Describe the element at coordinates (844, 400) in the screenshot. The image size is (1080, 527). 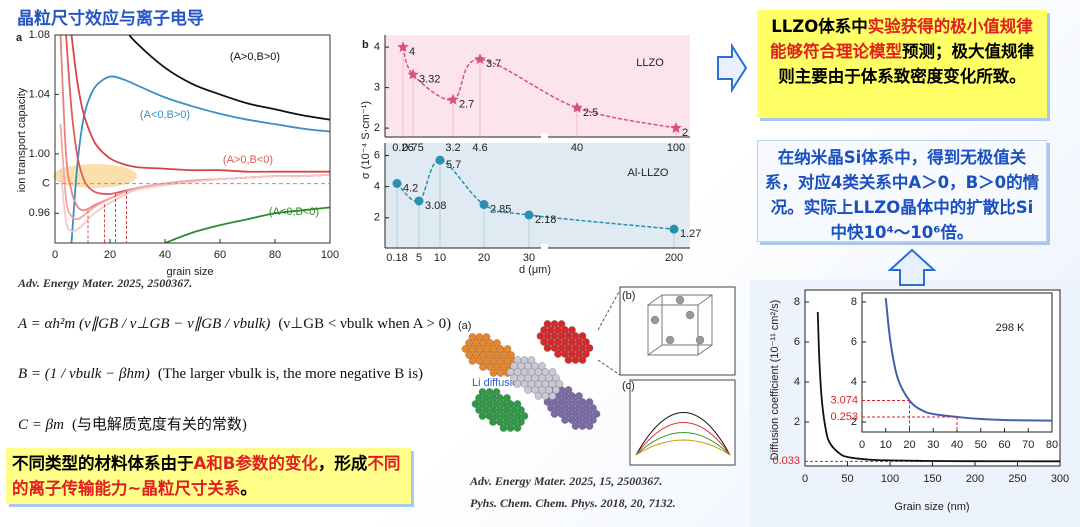
I see `marker-label: 3.074` at that location.